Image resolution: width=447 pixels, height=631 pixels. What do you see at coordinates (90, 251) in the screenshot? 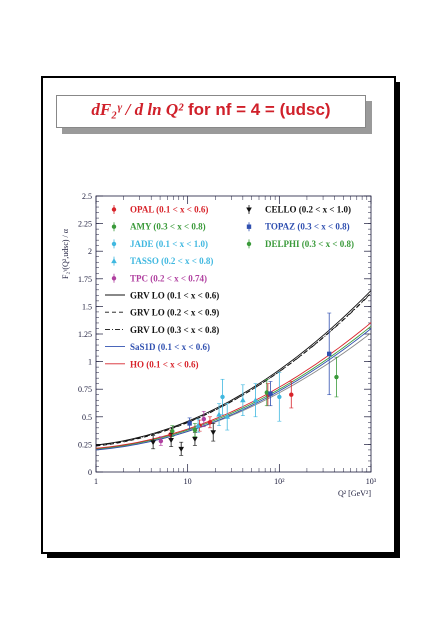
I see `y-tick-label: 2` at bounding box center [90, 251].